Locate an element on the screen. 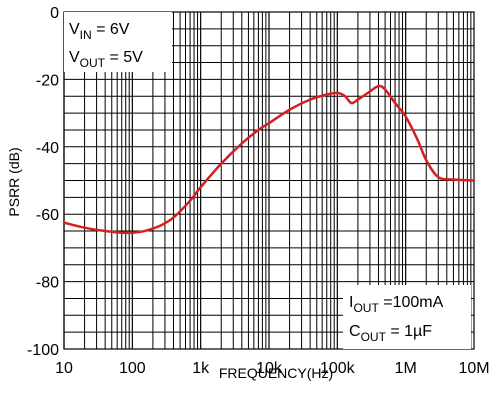 Image resolution: width=494 pixels, height=411 pixels. x-tick-label: 10M is located at coordinates (473, 368).